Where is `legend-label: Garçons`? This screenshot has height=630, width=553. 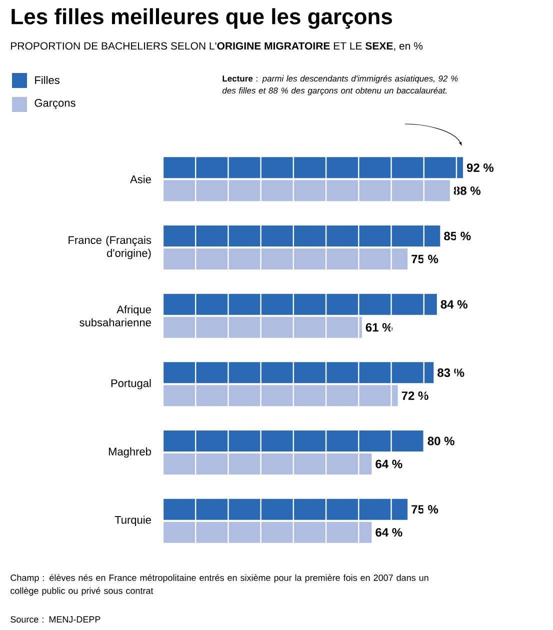
legend-label: Garçons is located at coordinates (55, 104).